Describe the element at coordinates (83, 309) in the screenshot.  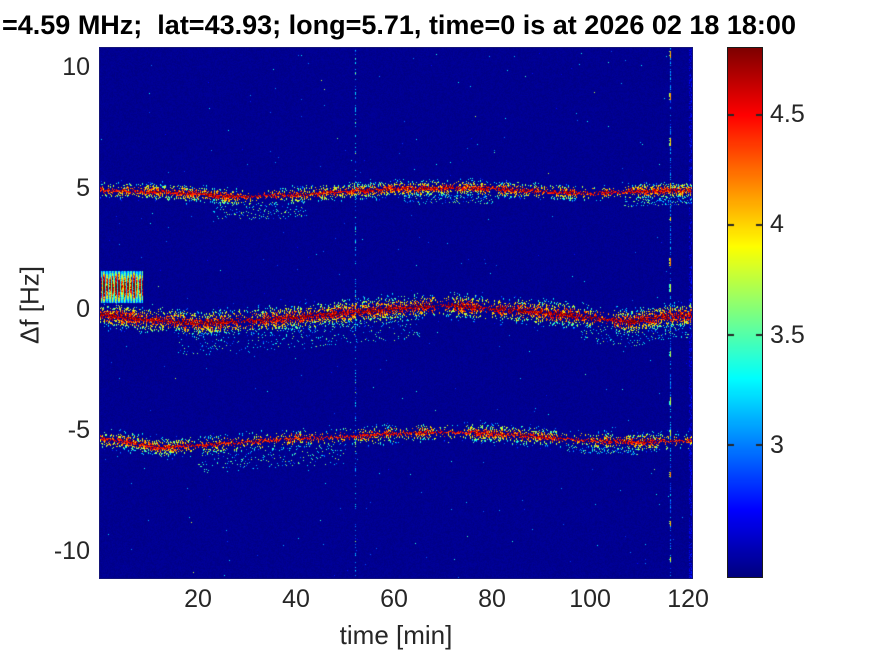
I see `y-tick-label: 0` at that location.